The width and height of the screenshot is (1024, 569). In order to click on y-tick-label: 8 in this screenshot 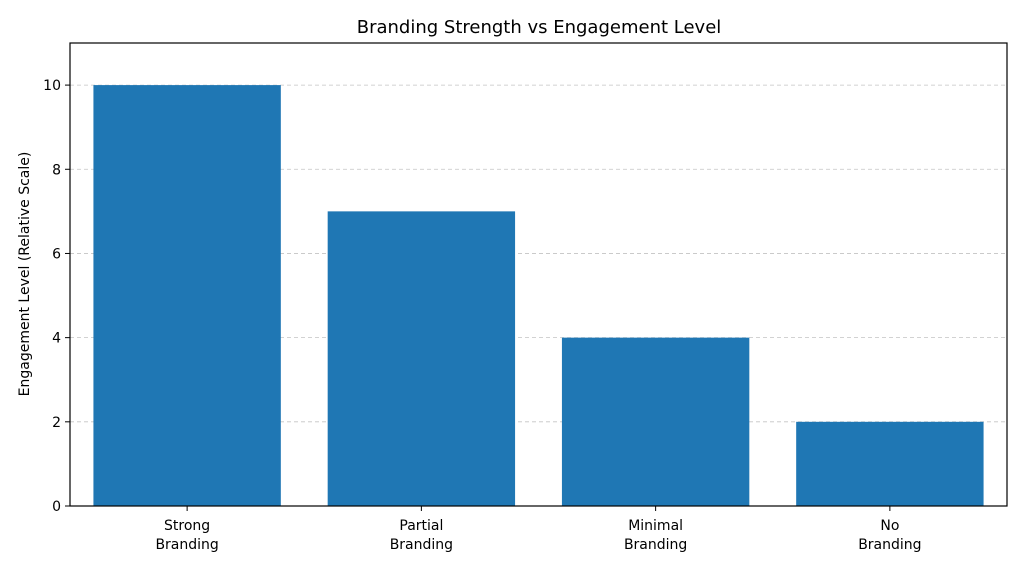, I will do `click(56, 170)`.